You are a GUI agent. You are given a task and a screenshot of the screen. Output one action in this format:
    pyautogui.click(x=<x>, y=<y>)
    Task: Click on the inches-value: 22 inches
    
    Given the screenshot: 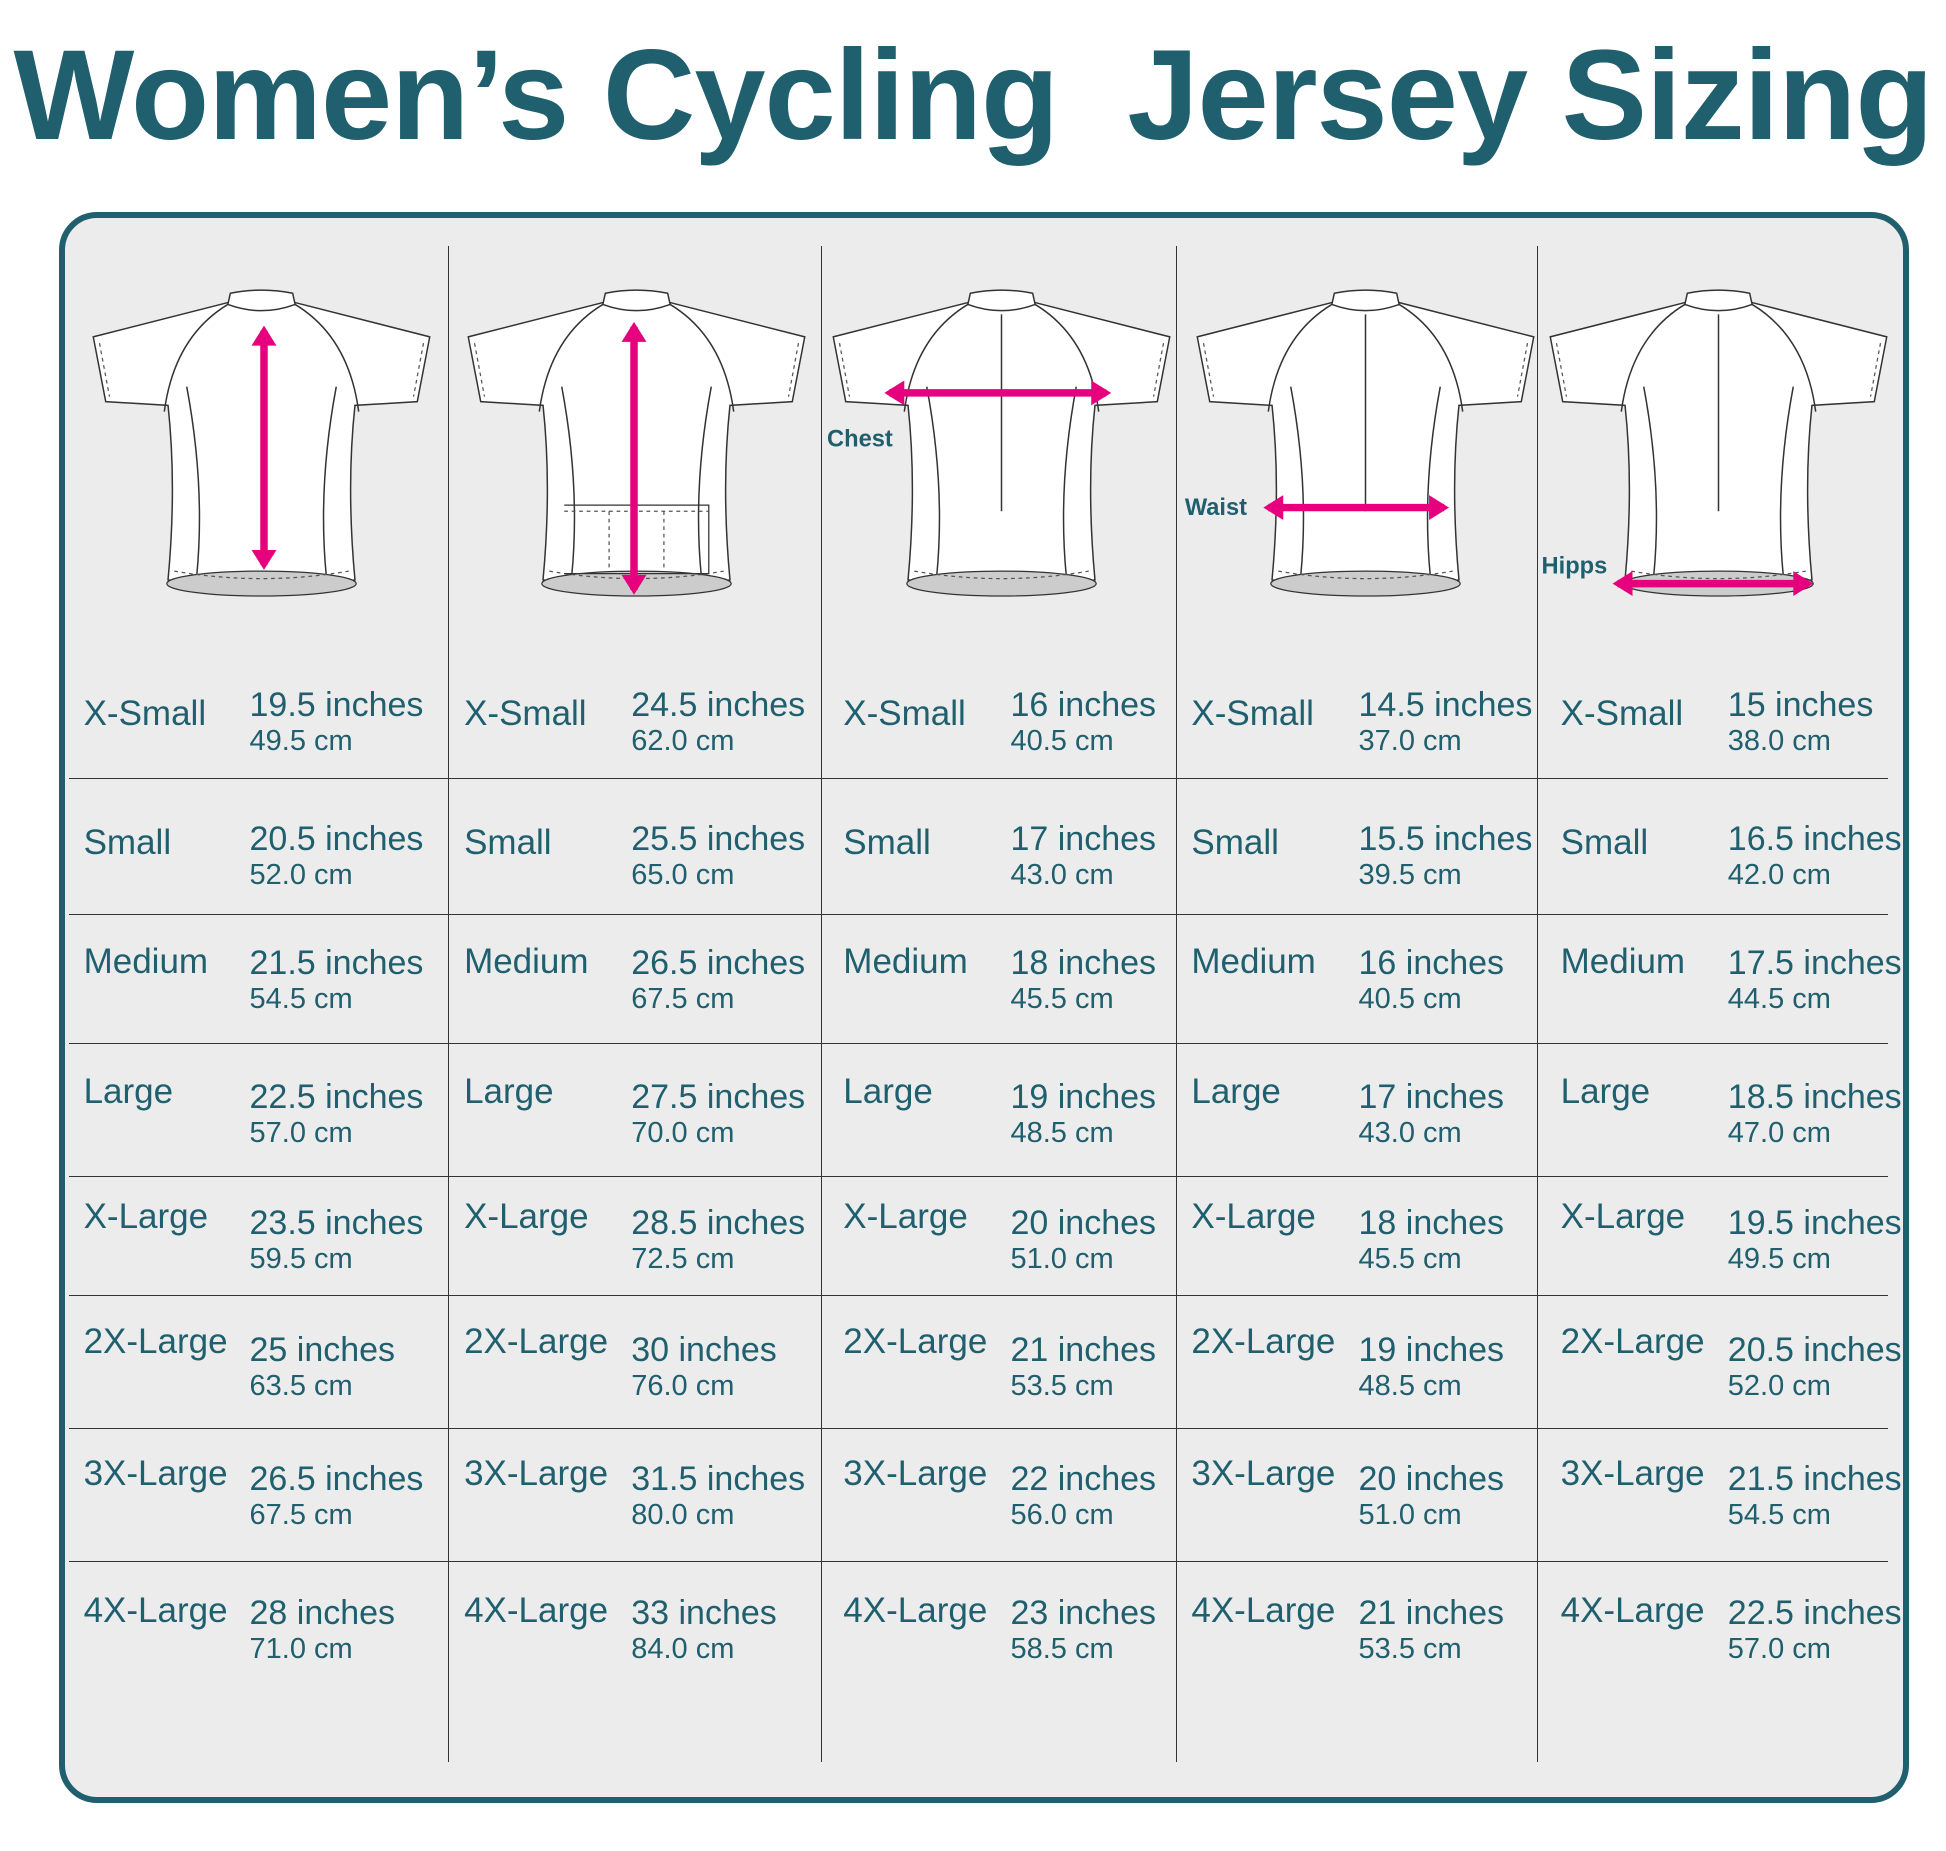 What is the action you would take?
    pyautogui.click(x=1083, y=1478)
    